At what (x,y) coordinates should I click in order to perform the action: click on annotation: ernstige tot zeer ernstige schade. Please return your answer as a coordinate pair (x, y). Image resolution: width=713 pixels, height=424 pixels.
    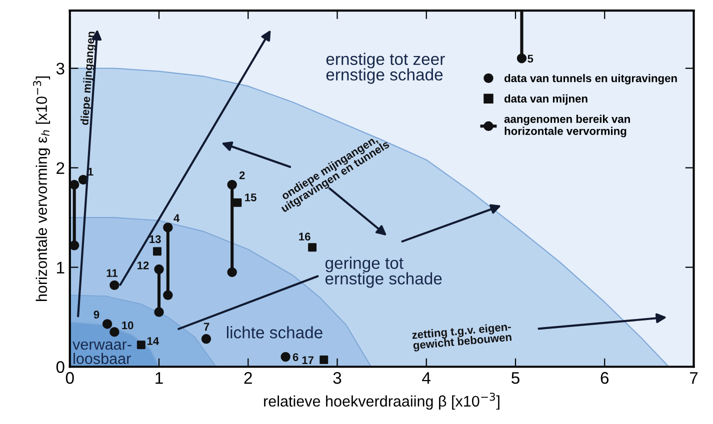
    Looking at the image, I should click on (385, 68).